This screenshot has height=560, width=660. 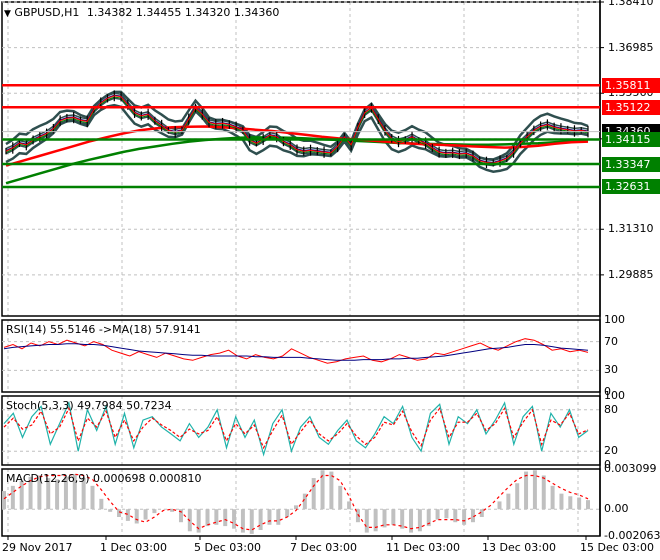 I want to click on price-axis-tick: 1.38410, so click(x=631, y=4).